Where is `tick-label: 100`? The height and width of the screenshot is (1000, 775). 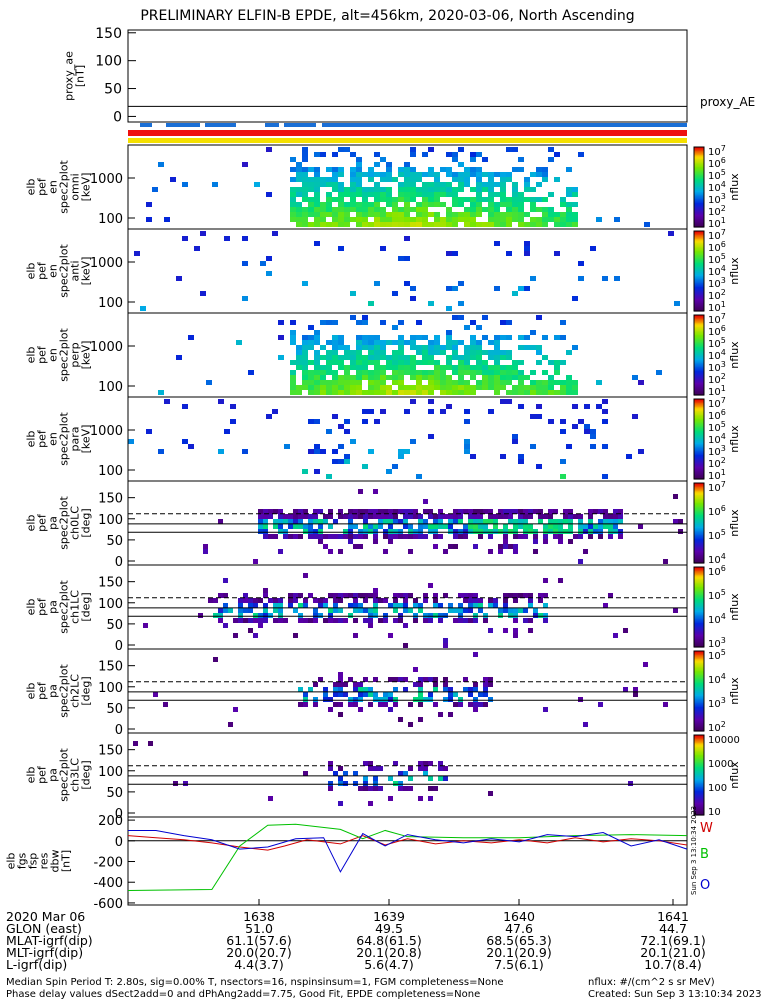 tick-label: 100 is located at coordinates (110, 303).